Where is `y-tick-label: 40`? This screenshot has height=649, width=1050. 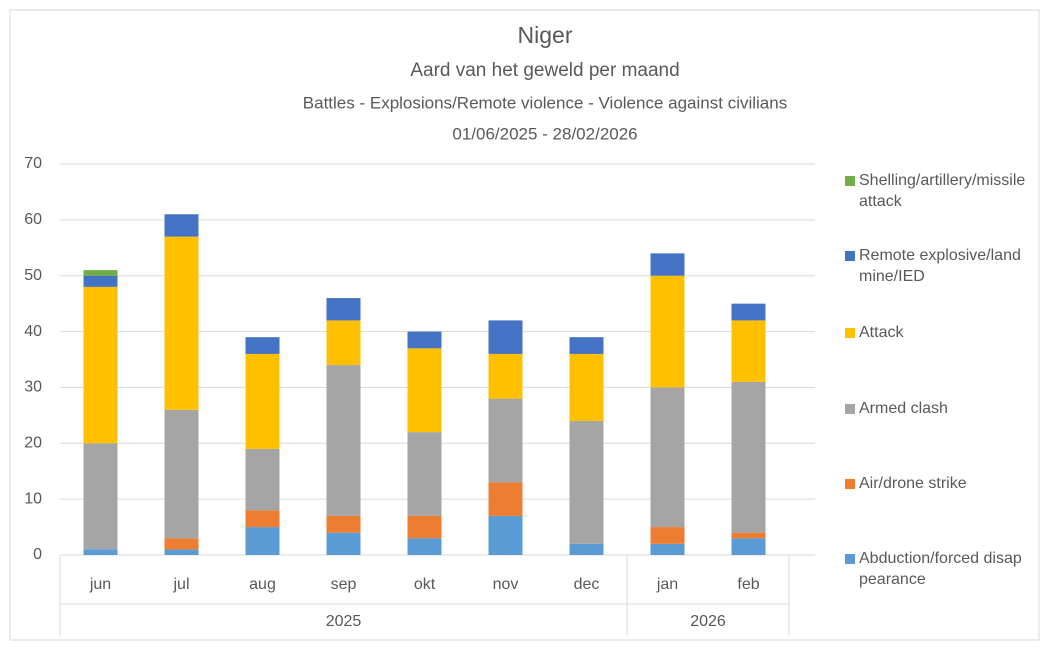 y-tick-label: 40 is located at coordinates (33, 331).